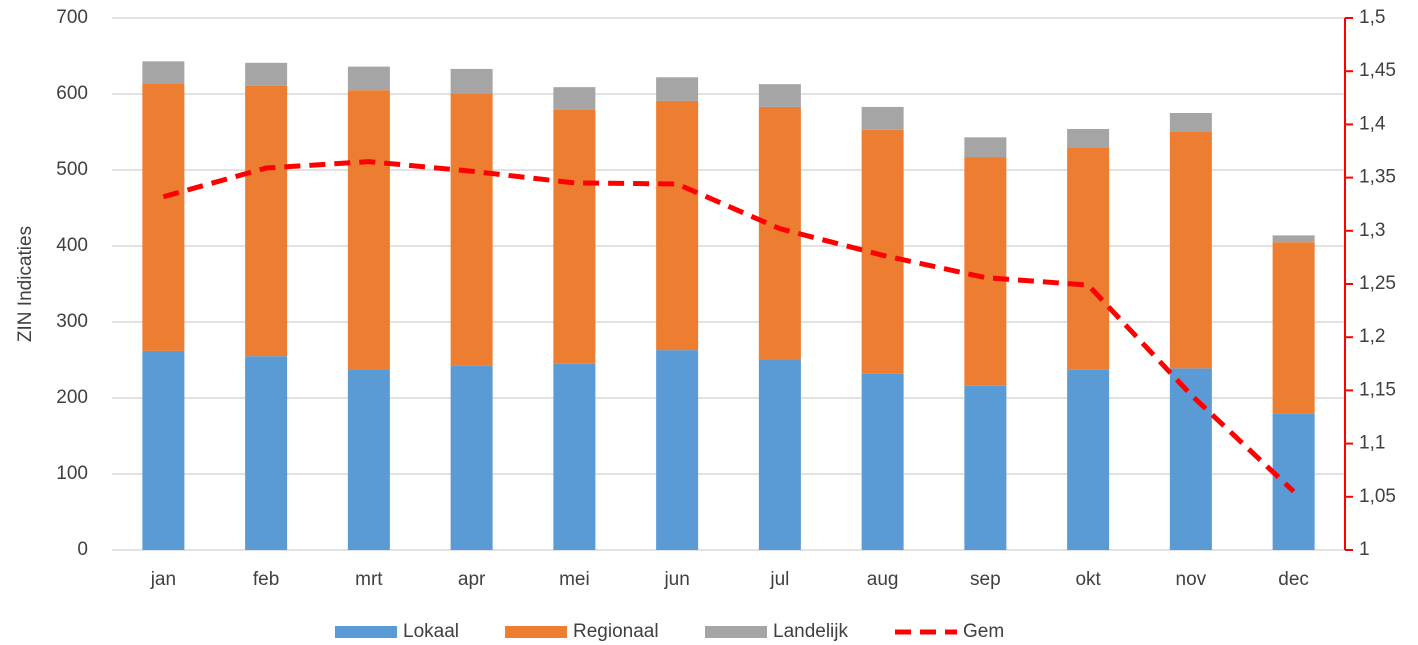 The width and height of the screenshot is (1418, 645). I want to click on x-tick-label: aug, so click(883, 579).